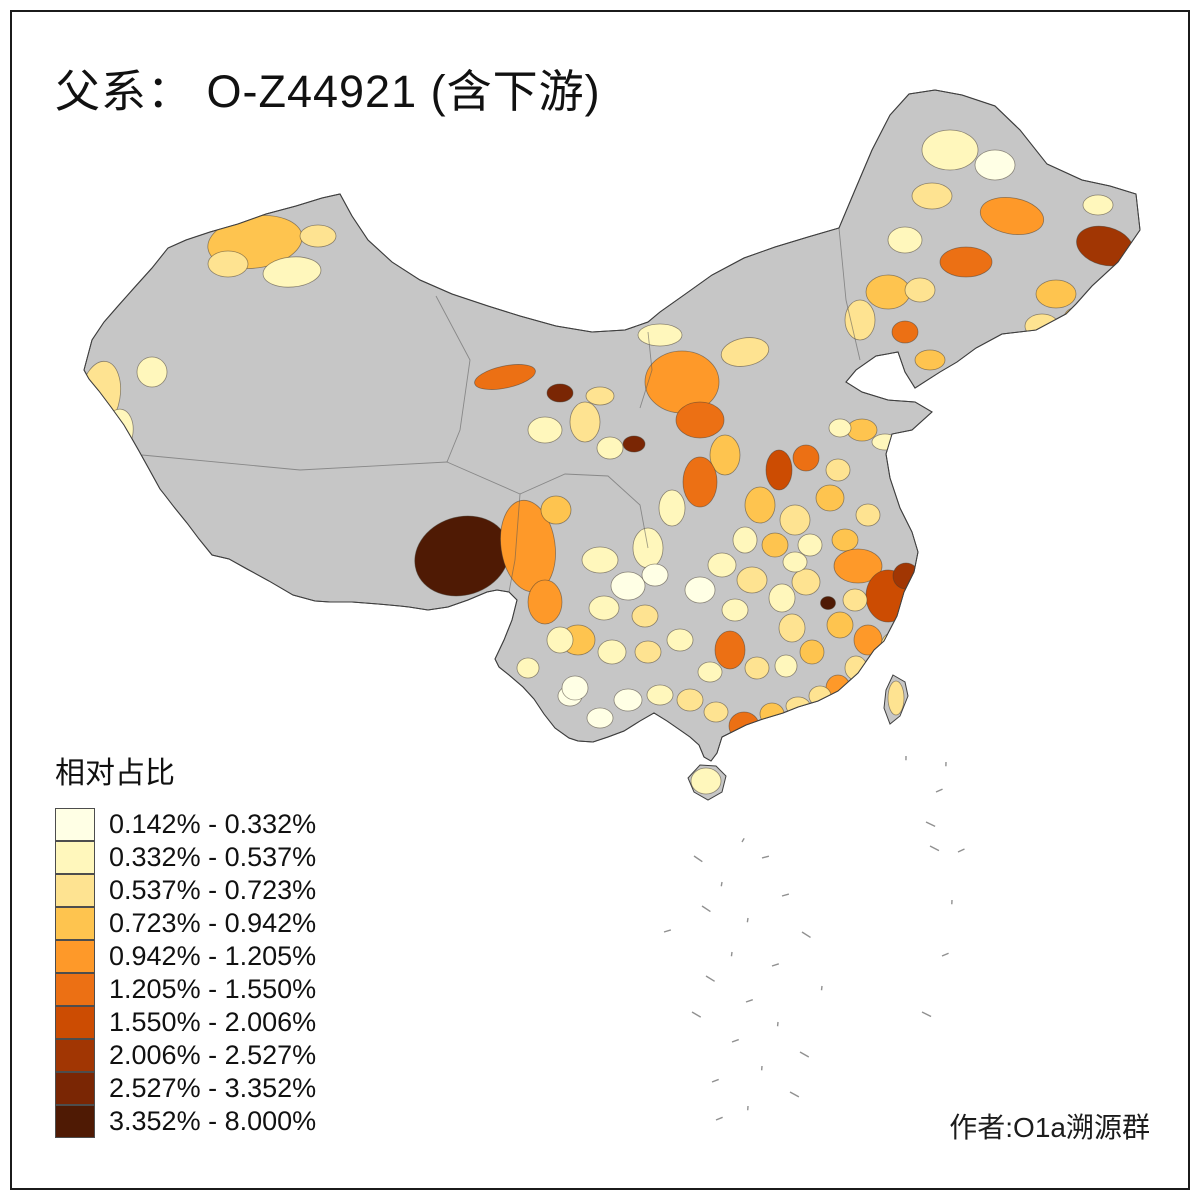  Describe the element at coordinates (213, 1055) in the screenshot. I see `legend-label: 2.006% - 2.527%` at that location.